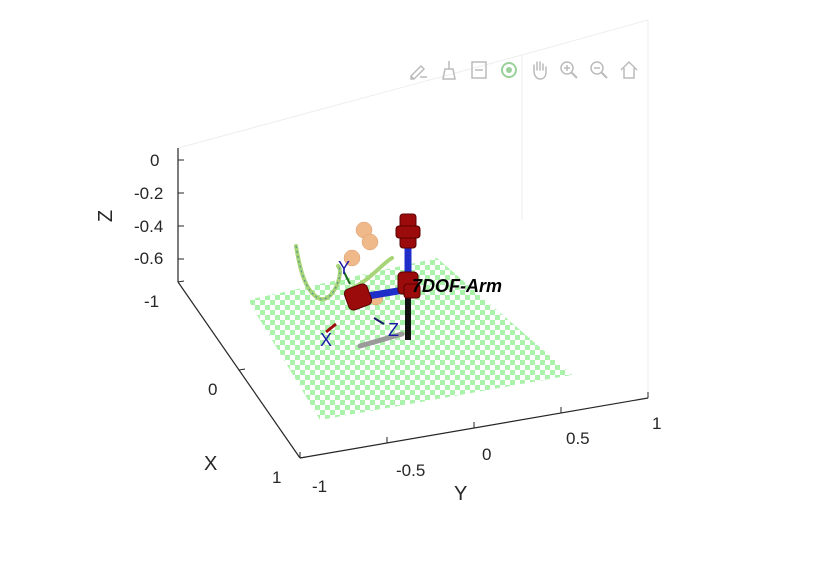 Image resolution: width=814 pixels, height=580 pixels. I want to click on frame-label-x: X, so click(326, 340).